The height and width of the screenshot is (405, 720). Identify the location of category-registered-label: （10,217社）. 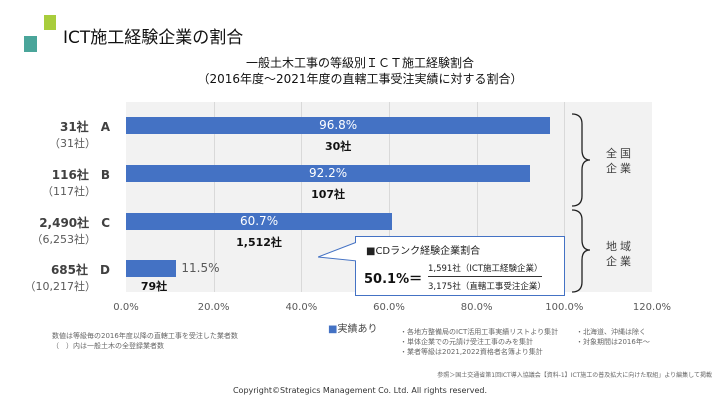
(60, 287).